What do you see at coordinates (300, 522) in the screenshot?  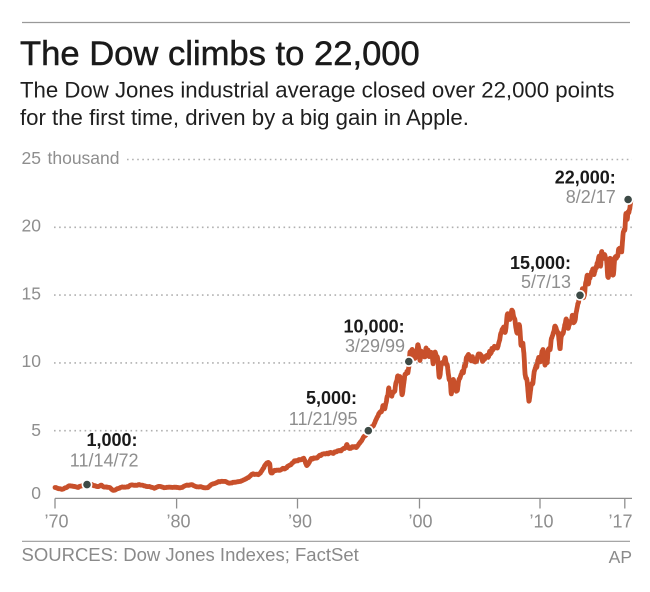 I see `svg-text: ’90` at bounding box center [300, 522].